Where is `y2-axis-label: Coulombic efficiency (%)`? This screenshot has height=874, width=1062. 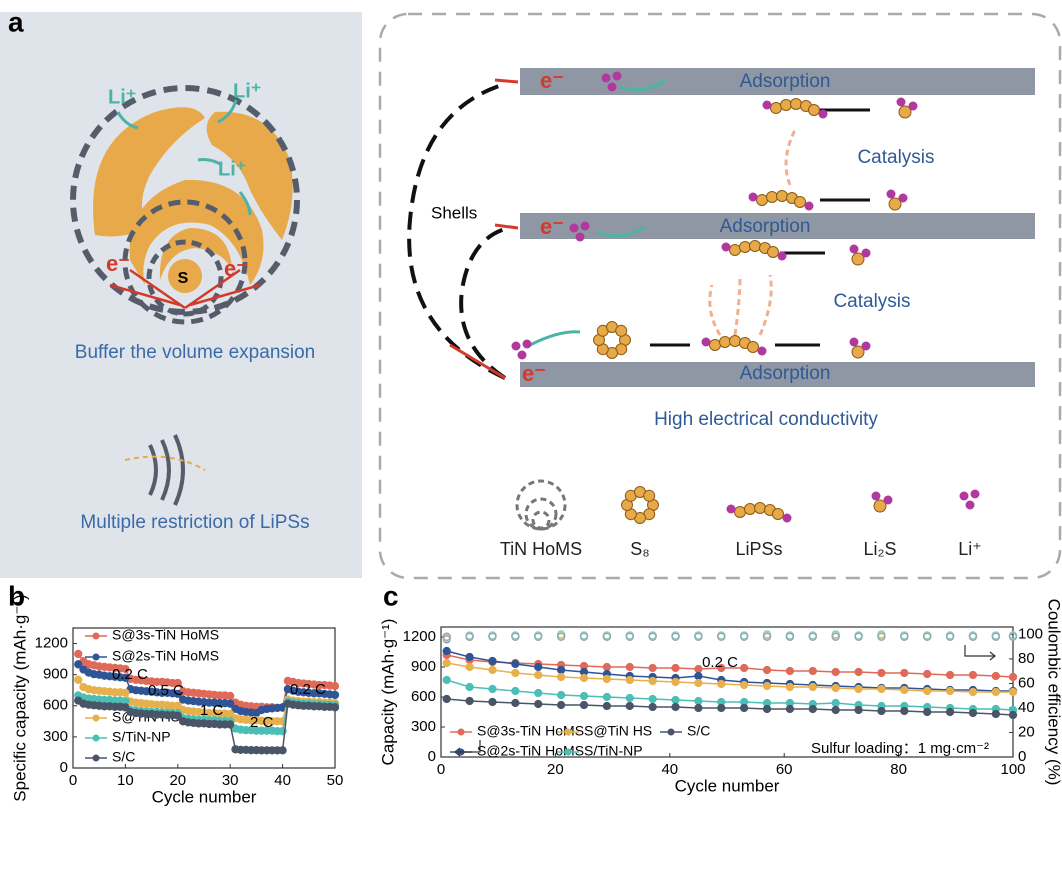
y2-axis-label: Coulombic efficiency (%) is located at coordinates (1053, 692).